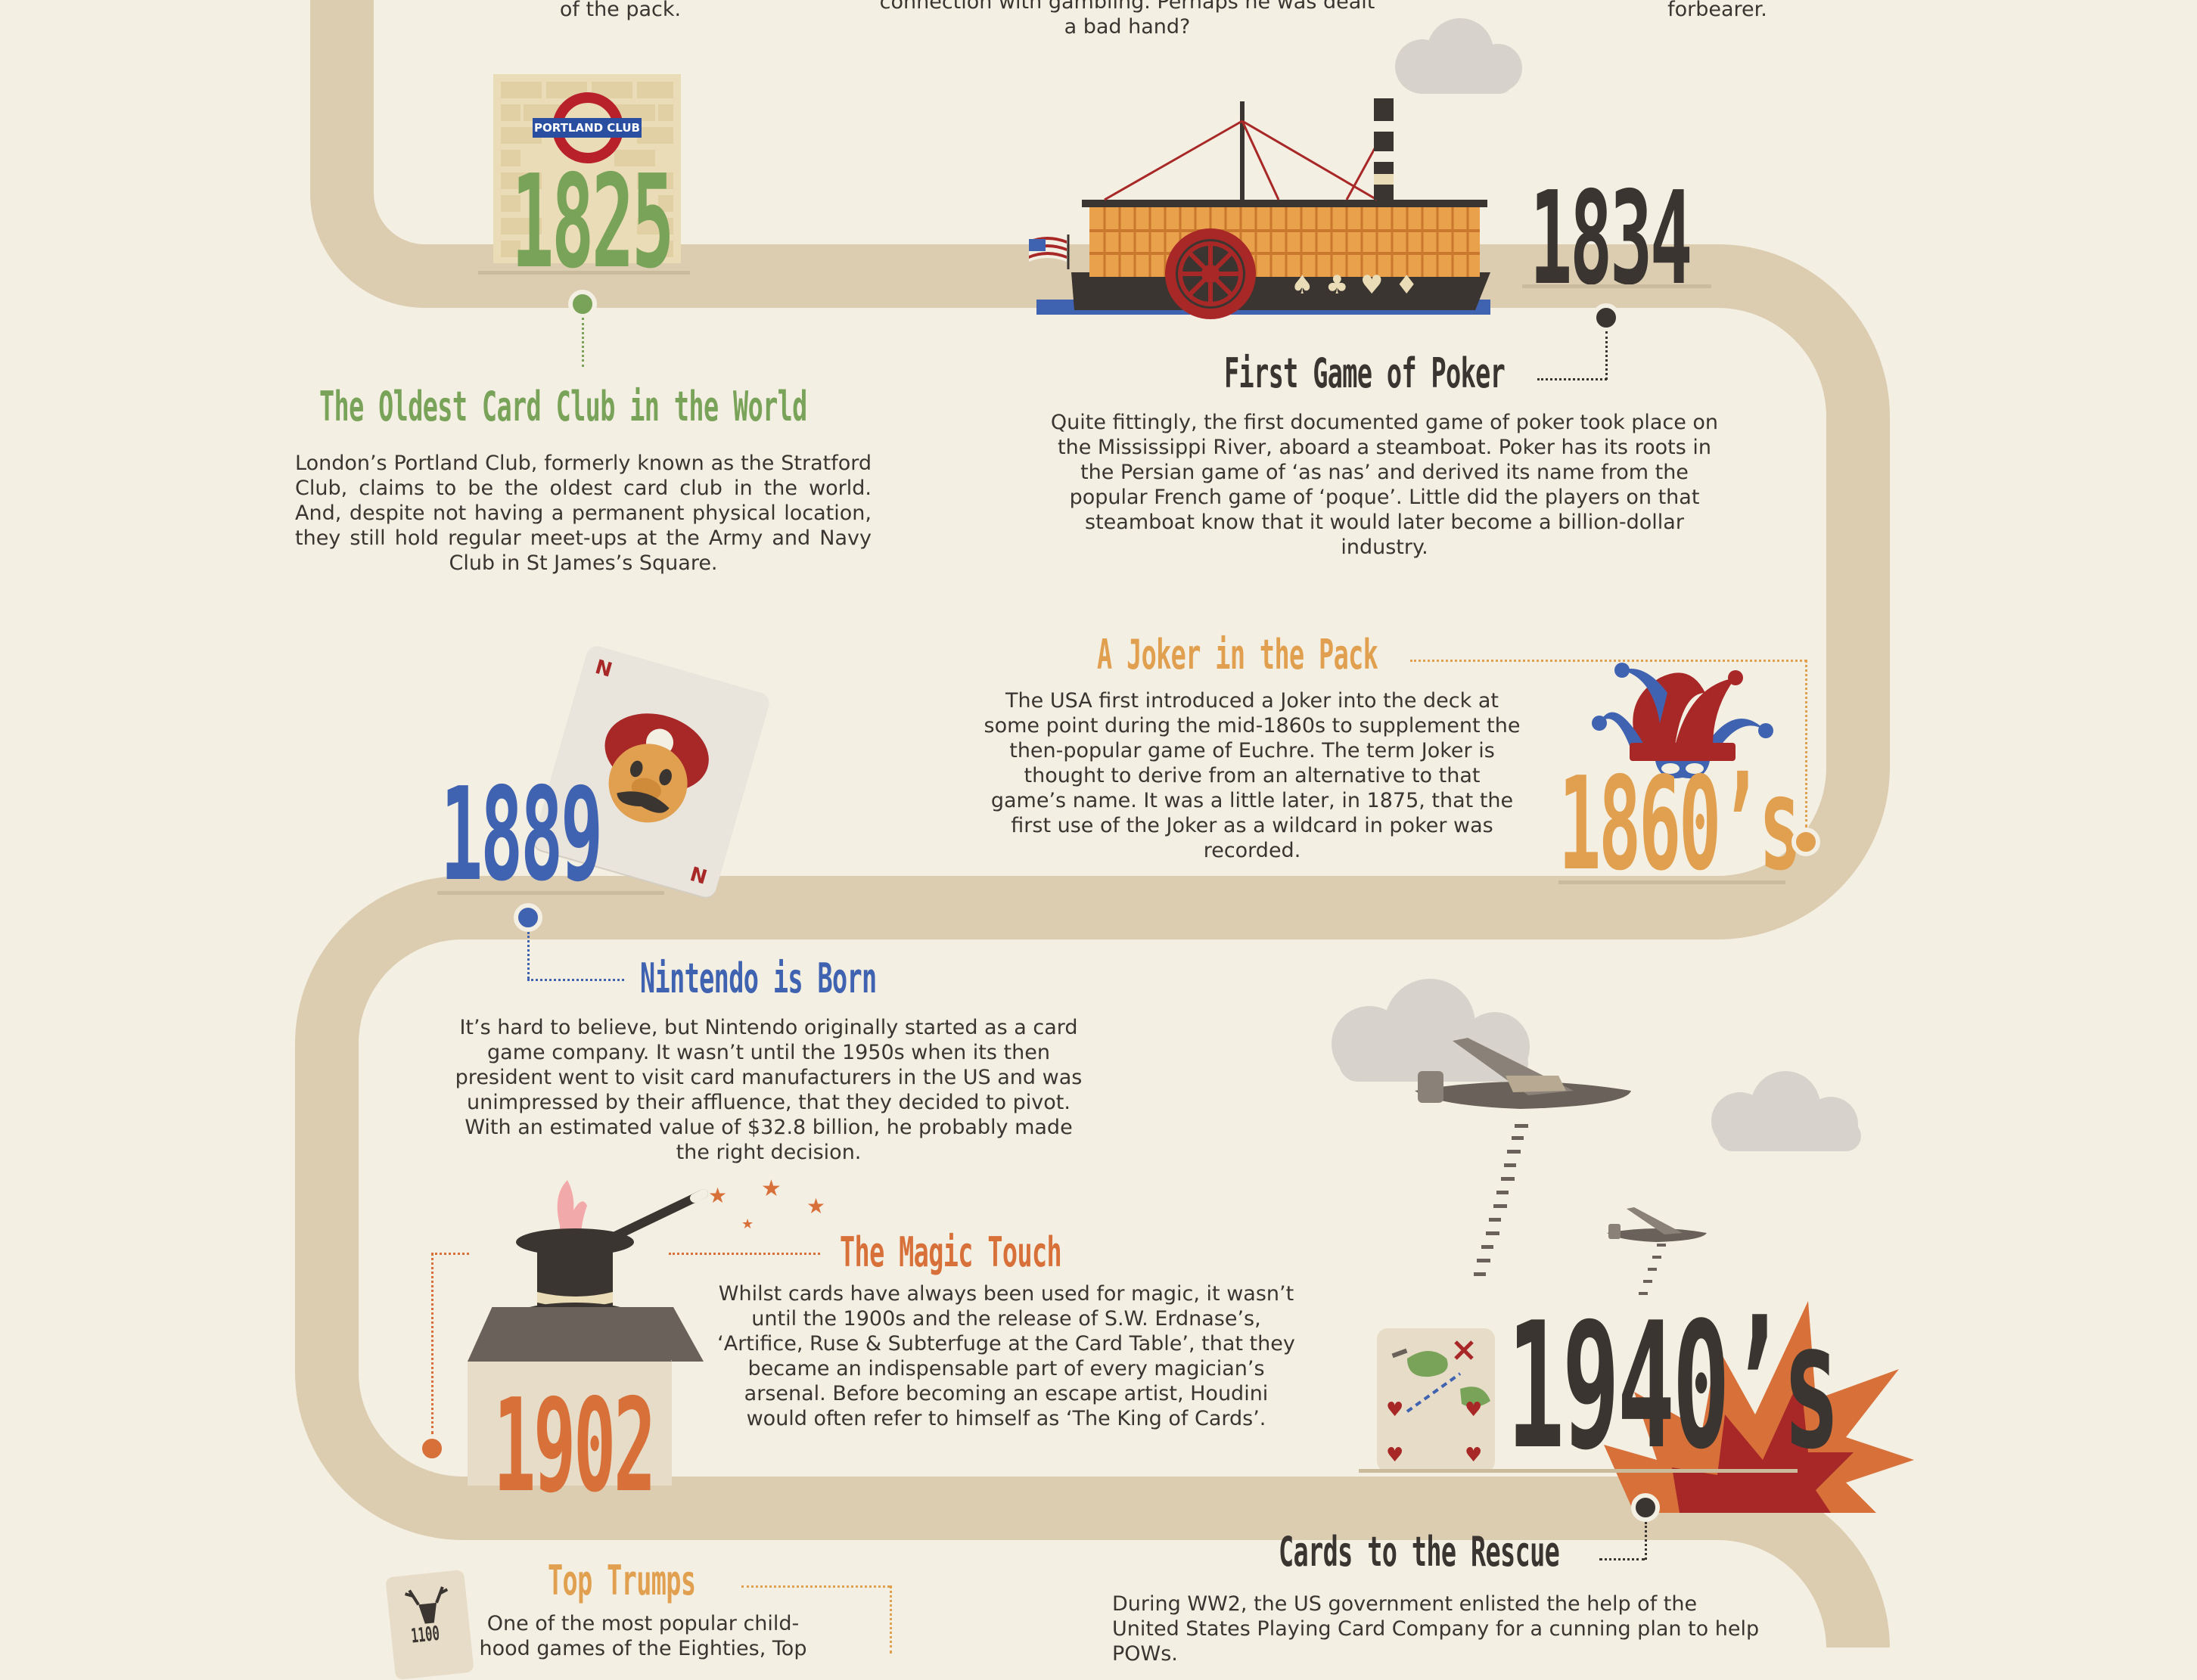 This screenshot has width=2197, height=1680. Describe the element at coordinates (1237, 655) in the screenshot. I see `heading-joker: A Joker in the Pack` at that location.